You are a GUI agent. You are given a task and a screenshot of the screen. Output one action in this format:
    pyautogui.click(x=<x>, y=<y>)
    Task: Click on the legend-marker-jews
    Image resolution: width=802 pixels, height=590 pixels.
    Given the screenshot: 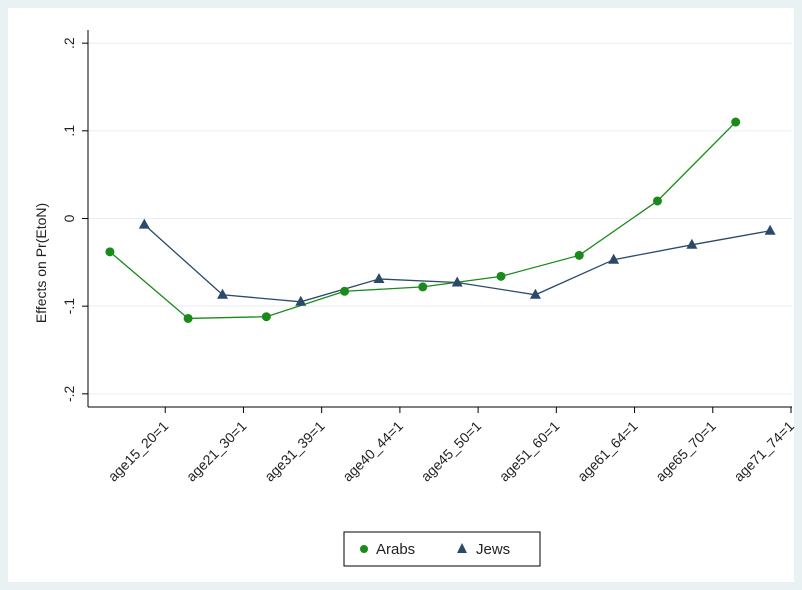 What is the action you would take?
    pyautogui.click(x=462, y=548)
    